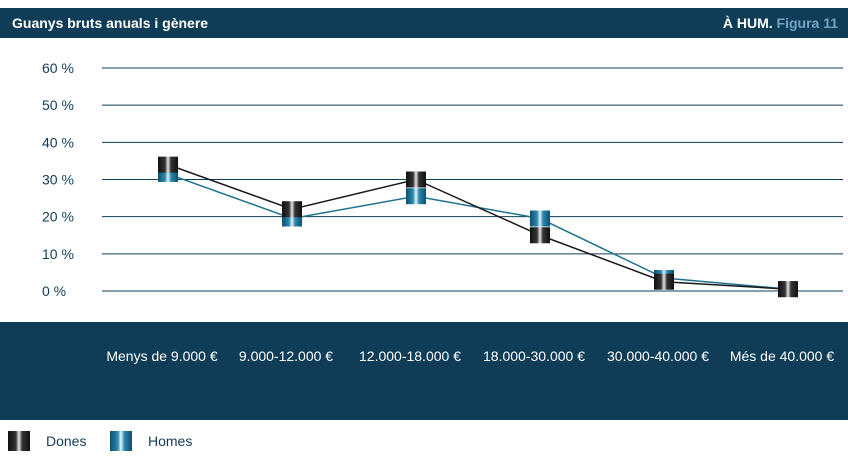 The width and height of the screenshot is (848, 456). I want to click on figure-number: Figura 11, so click(807, 23).